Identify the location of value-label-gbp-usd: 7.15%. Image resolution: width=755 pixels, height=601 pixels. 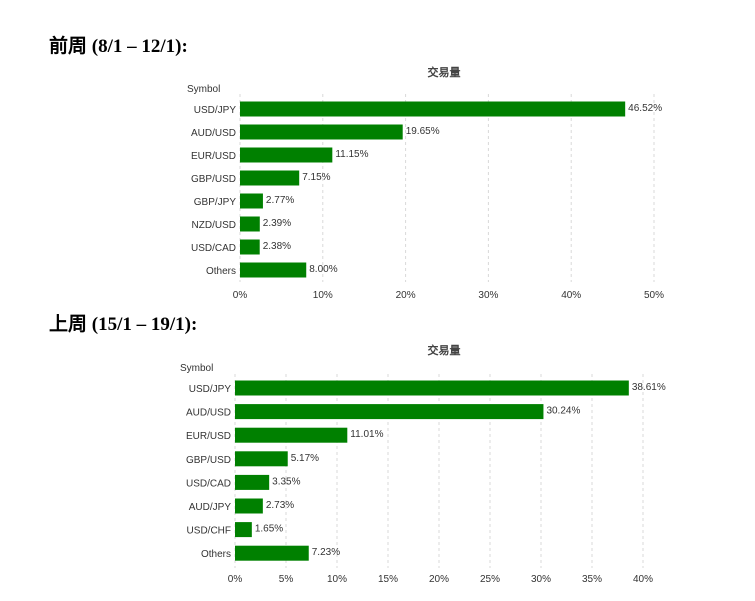
(316, 177).